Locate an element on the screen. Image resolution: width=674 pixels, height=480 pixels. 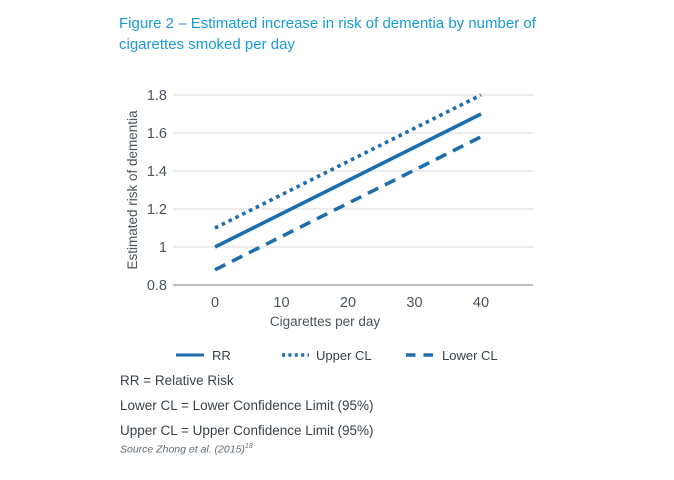
dashed-line-swatch-icon is located at coordinates (420, 355).